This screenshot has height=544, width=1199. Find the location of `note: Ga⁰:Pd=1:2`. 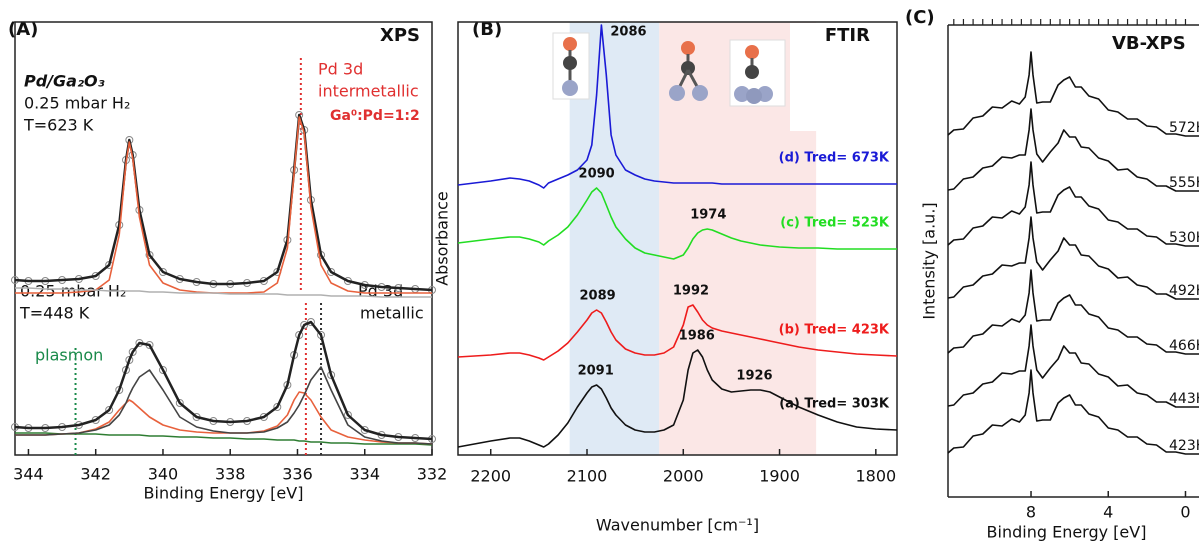

note: Ga⁰:Pd=1:2 is located at coordinates (375, 116).